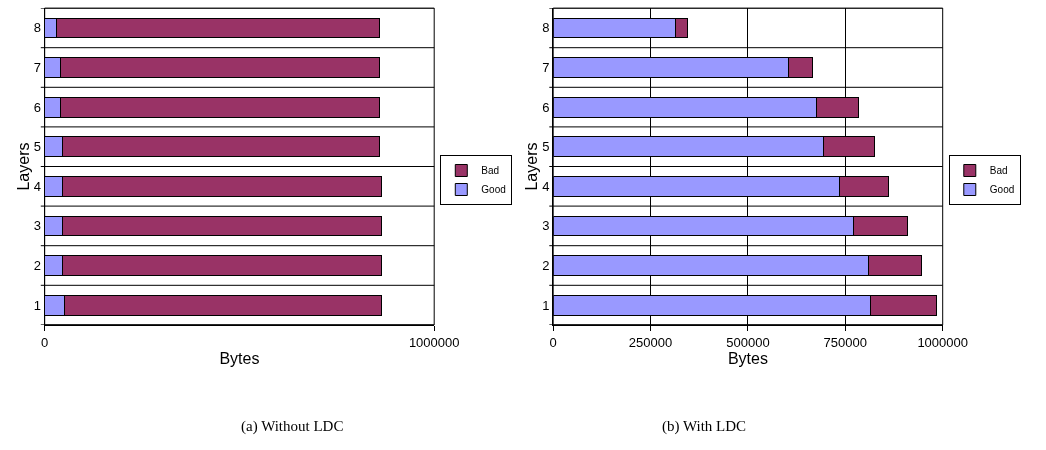 Image resolution: width=1046 pixels, height=450 pixels. What do you see at coordinates (292, 426) in the screenshot?
I see `text: (a) Without LDC` at bounding box center [292, 426].